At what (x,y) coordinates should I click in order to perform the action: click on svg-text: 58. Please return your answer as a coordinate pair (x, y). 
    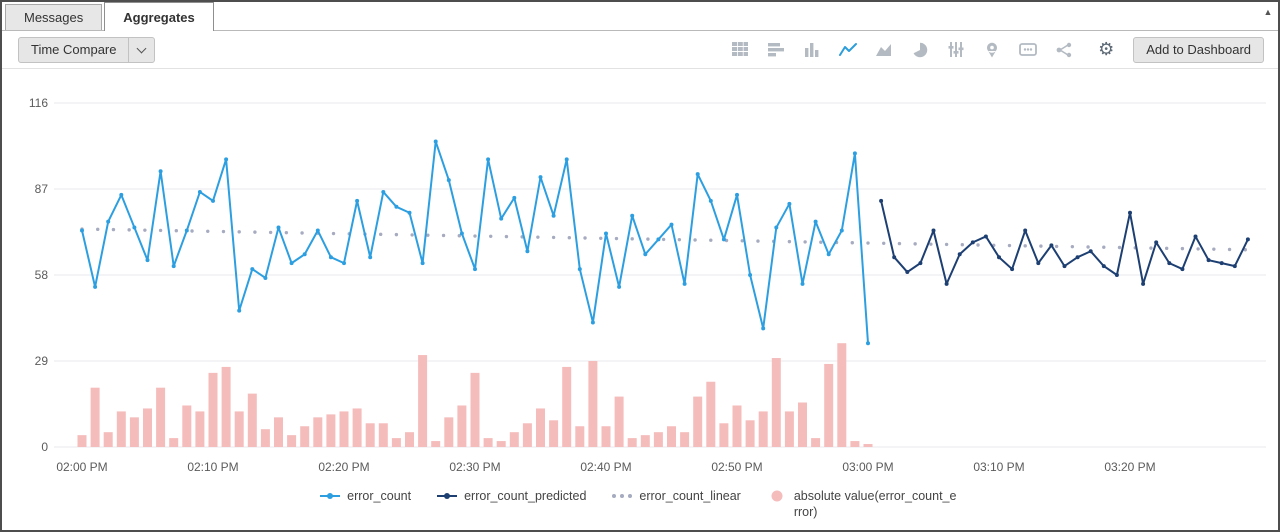
    Looking at the image, I should click on (42, 275).